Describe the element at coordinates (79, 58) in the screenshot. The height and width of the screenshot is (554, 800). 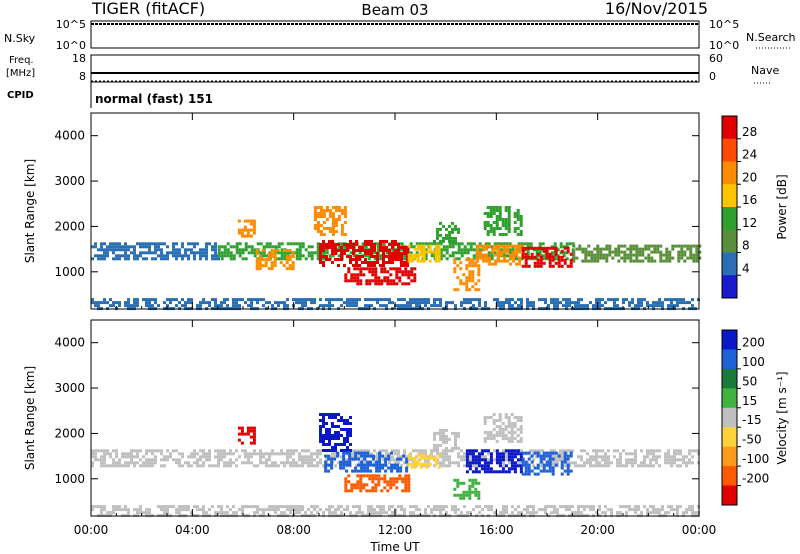
I see `freq-tick-top: 18` at that location.